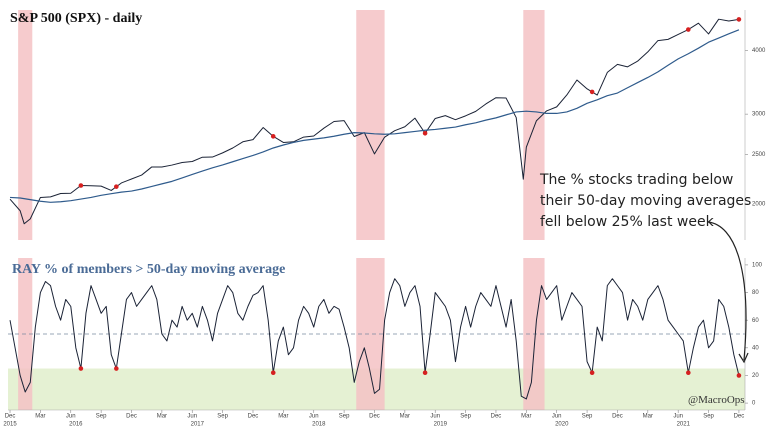 This screenshot has height=428, width=768. I want to click on year-label: 2019, so click(441, 425).